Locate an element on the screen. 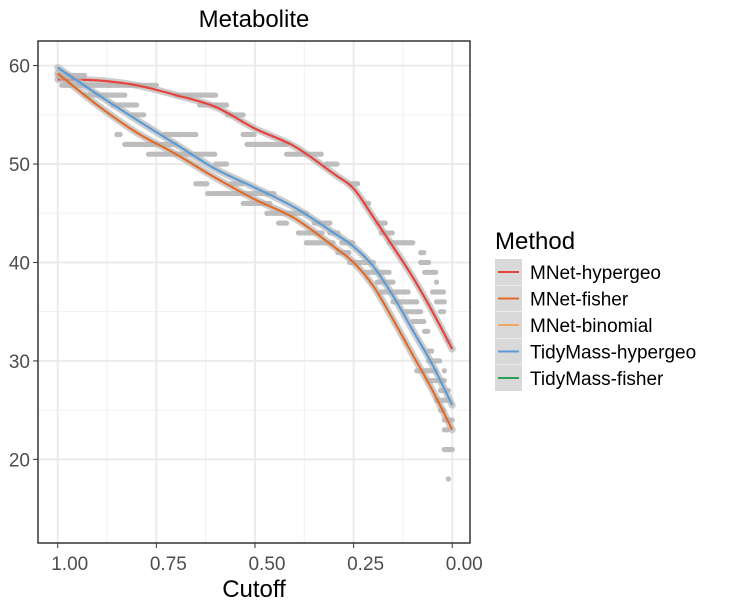 Image resolution: width=749 pixels, height=608 pixels. x-axis: 1.00 0.75 0.50 0.25 0.00 is located at coordinates (267, 559).